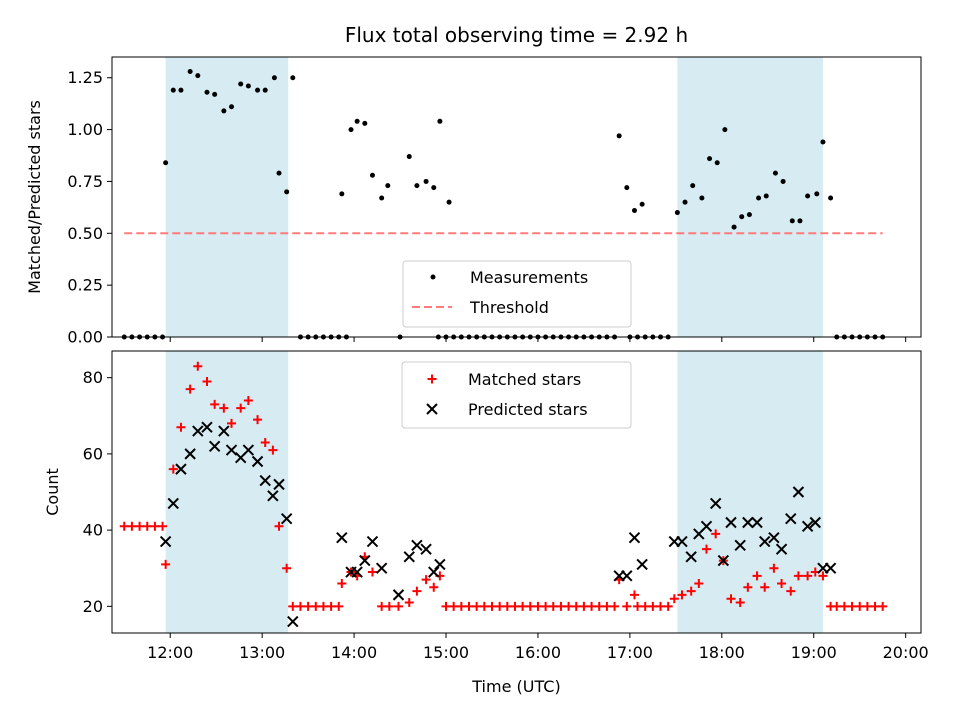 This screenshot has width=960, height=720. Describe the element at coordinates (227, 197) in the screenshot. I see `shaded-interval` at that location.